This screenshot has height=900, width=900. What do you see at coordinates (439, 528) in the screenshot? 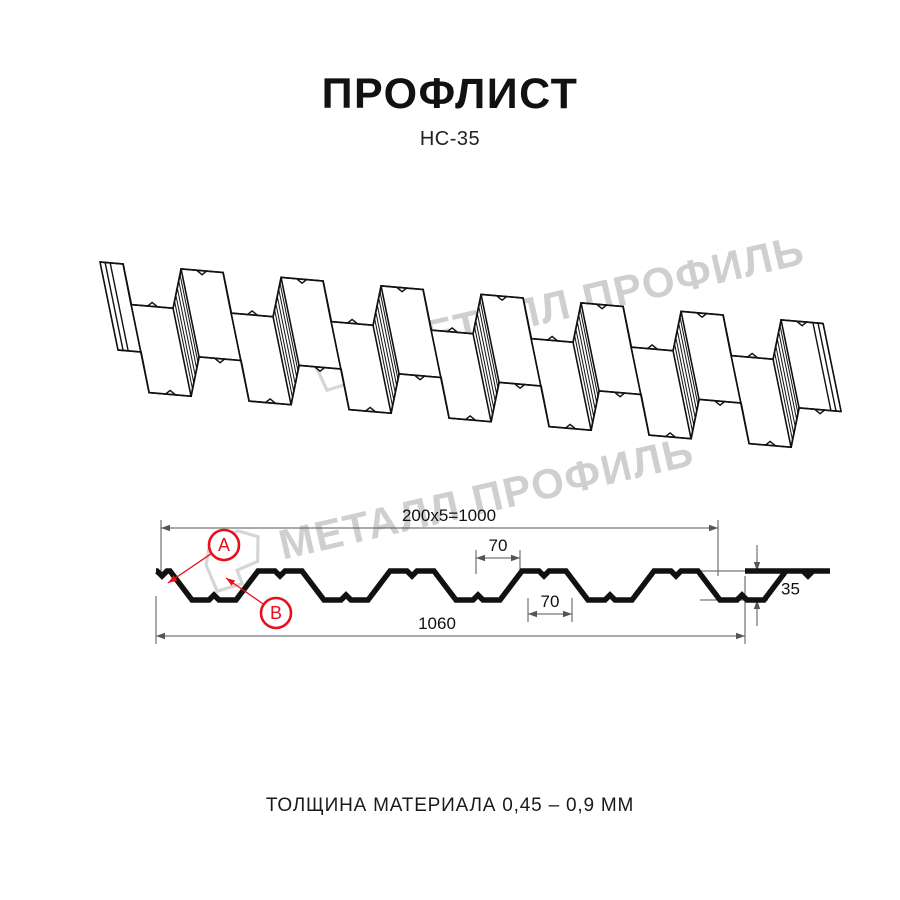
I see `dimension-pitch-total` at bounding box center [439, 528].